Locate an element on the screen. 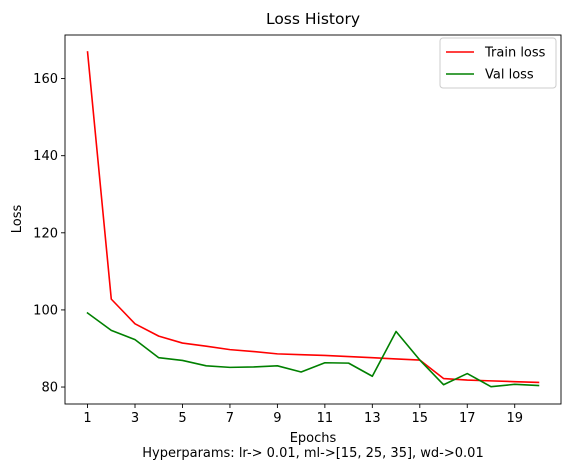 This screenshot has width=571, height=471. y-tick-label: 140 is located at coordinates (45, 156).